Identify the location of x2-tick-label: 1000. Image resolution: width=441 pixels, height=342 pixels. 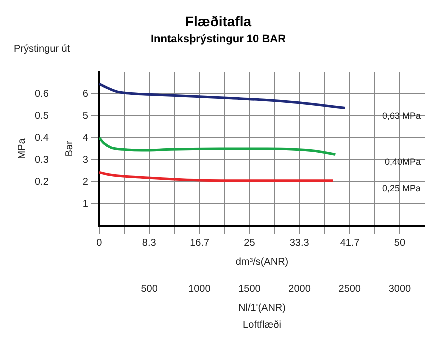
(200, 289).